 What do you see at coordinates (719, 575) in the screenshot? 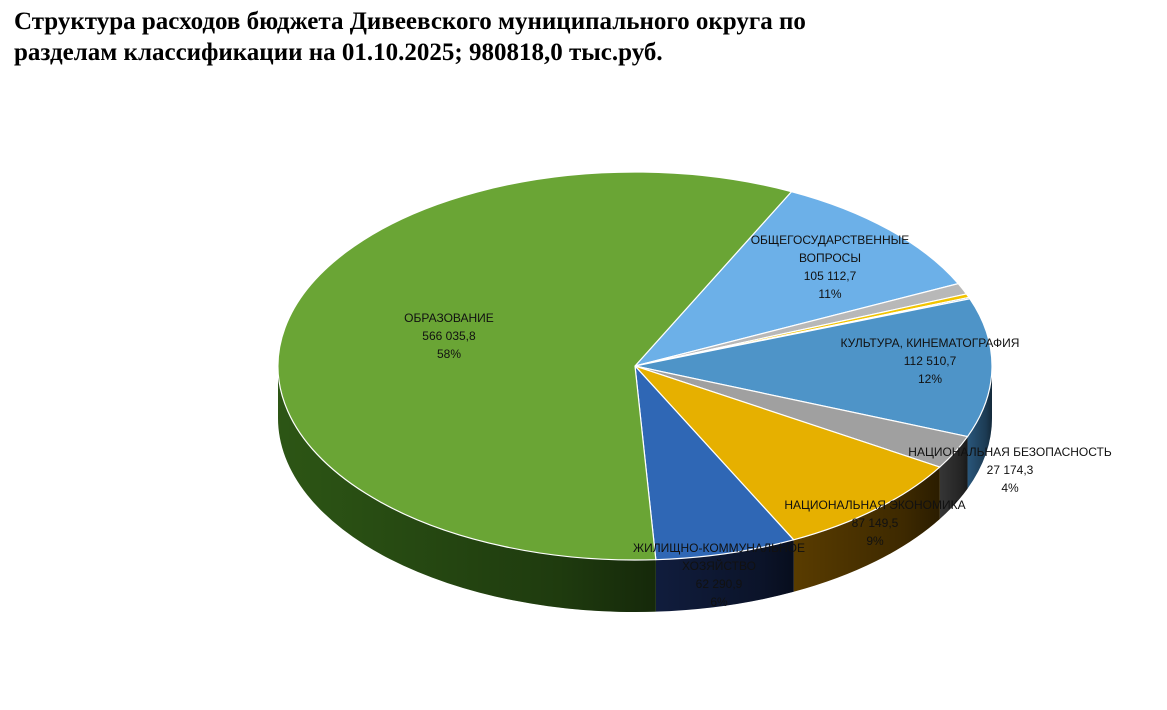
I see `slice-label-7: ЖИЛИЩНО-КОММУНАЛЬНОЕ ХОЗЯЙСТВО 62 290,9 6%` at bounding box center [719, 575].